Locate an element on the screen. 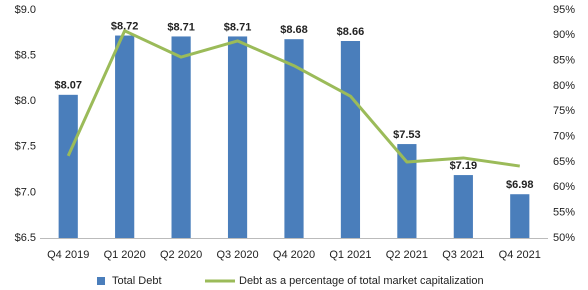 This screenshot has width=588, height=290. y2-tick-label: 85% is located at coordinates (564, 61).